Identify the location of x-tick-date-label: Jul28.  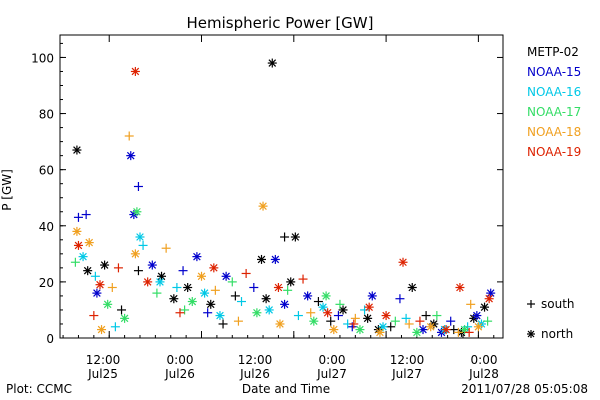
(483, 374).